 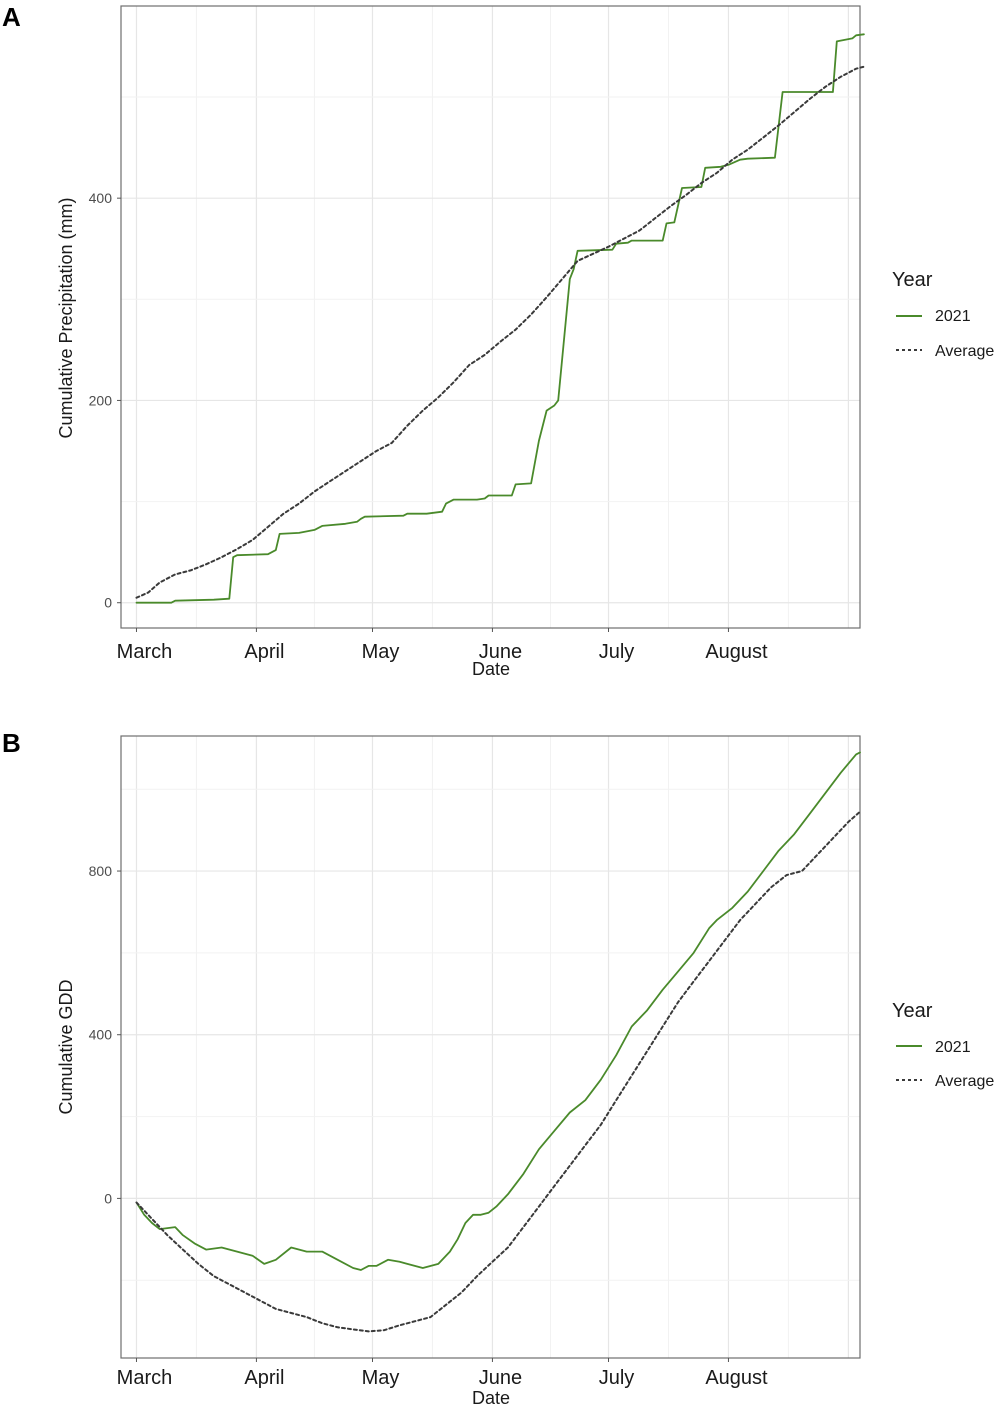 I want to click on panel-b-letter: B, so click(x=11, y=743).